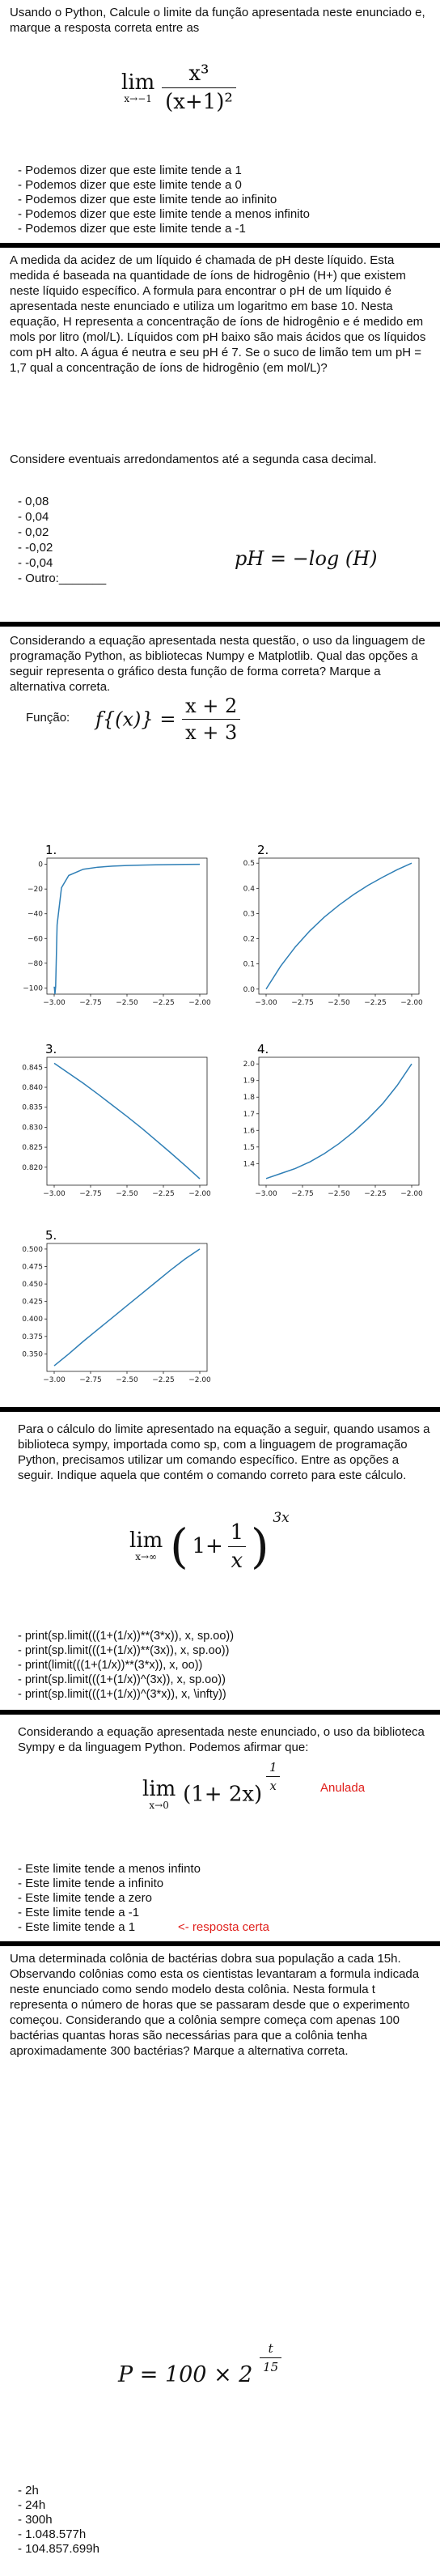 This screenshot has width=440, height=2576. Describe the element at coordinates (32, 1250) in the screenshot. I see `y-tick-label: 0.500` at that location.